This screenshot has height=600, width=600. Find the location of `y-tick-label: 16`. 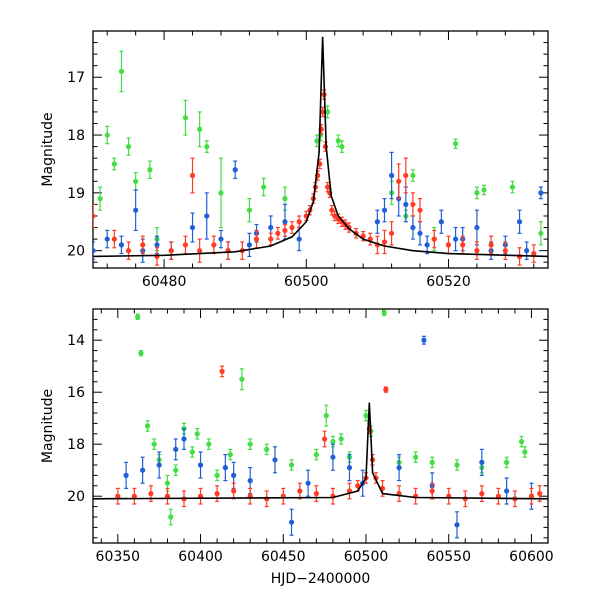

y-tick-label: 16 is located at coordinates (76, 393).